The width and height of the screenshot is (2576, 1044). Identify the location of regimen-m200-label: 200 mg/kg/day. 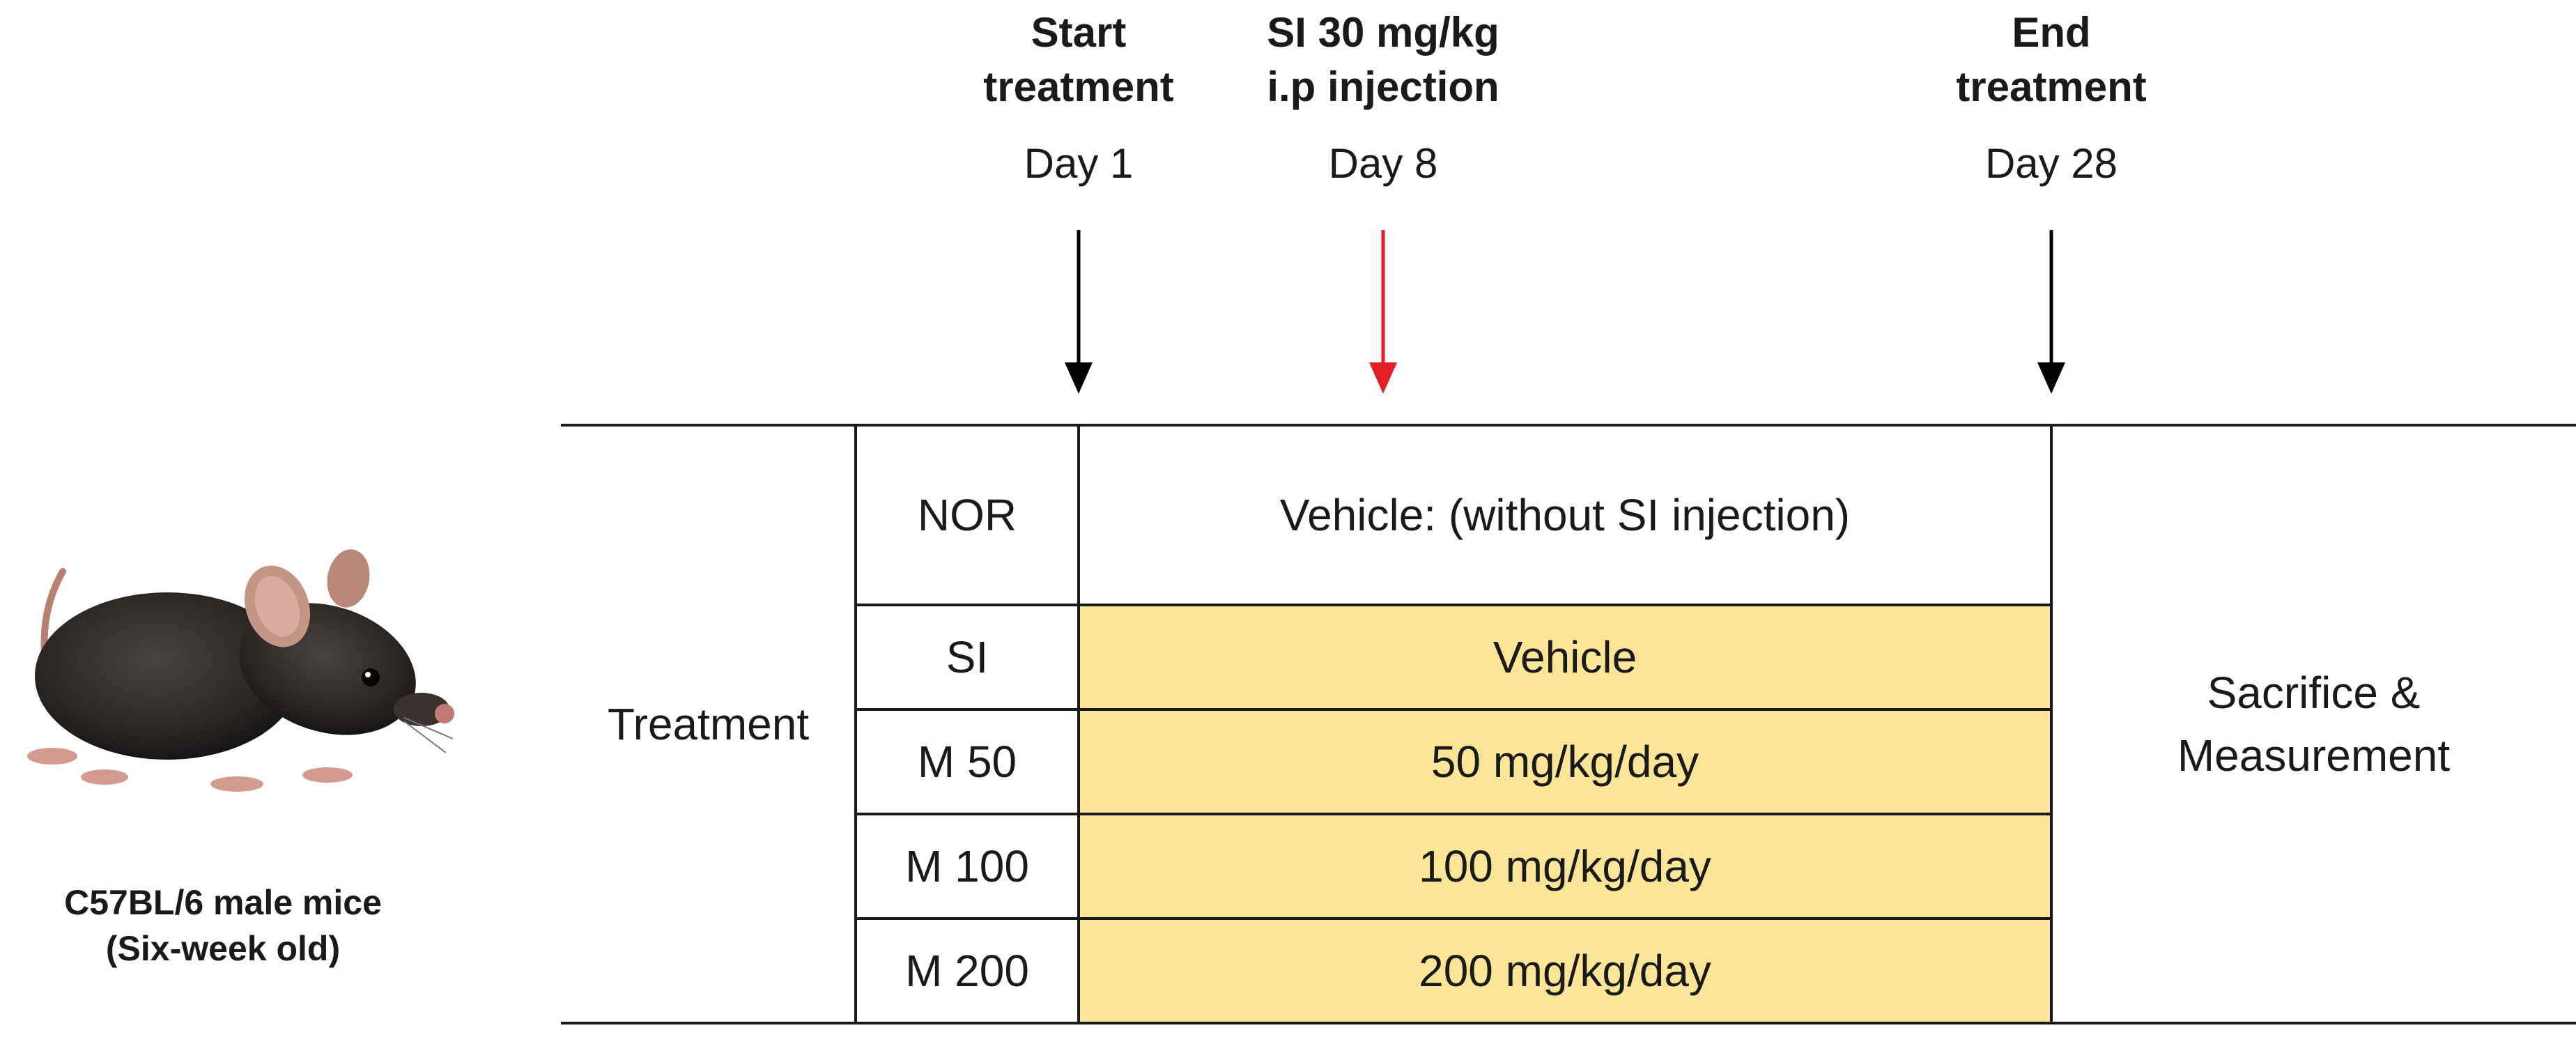
(1565, 971).